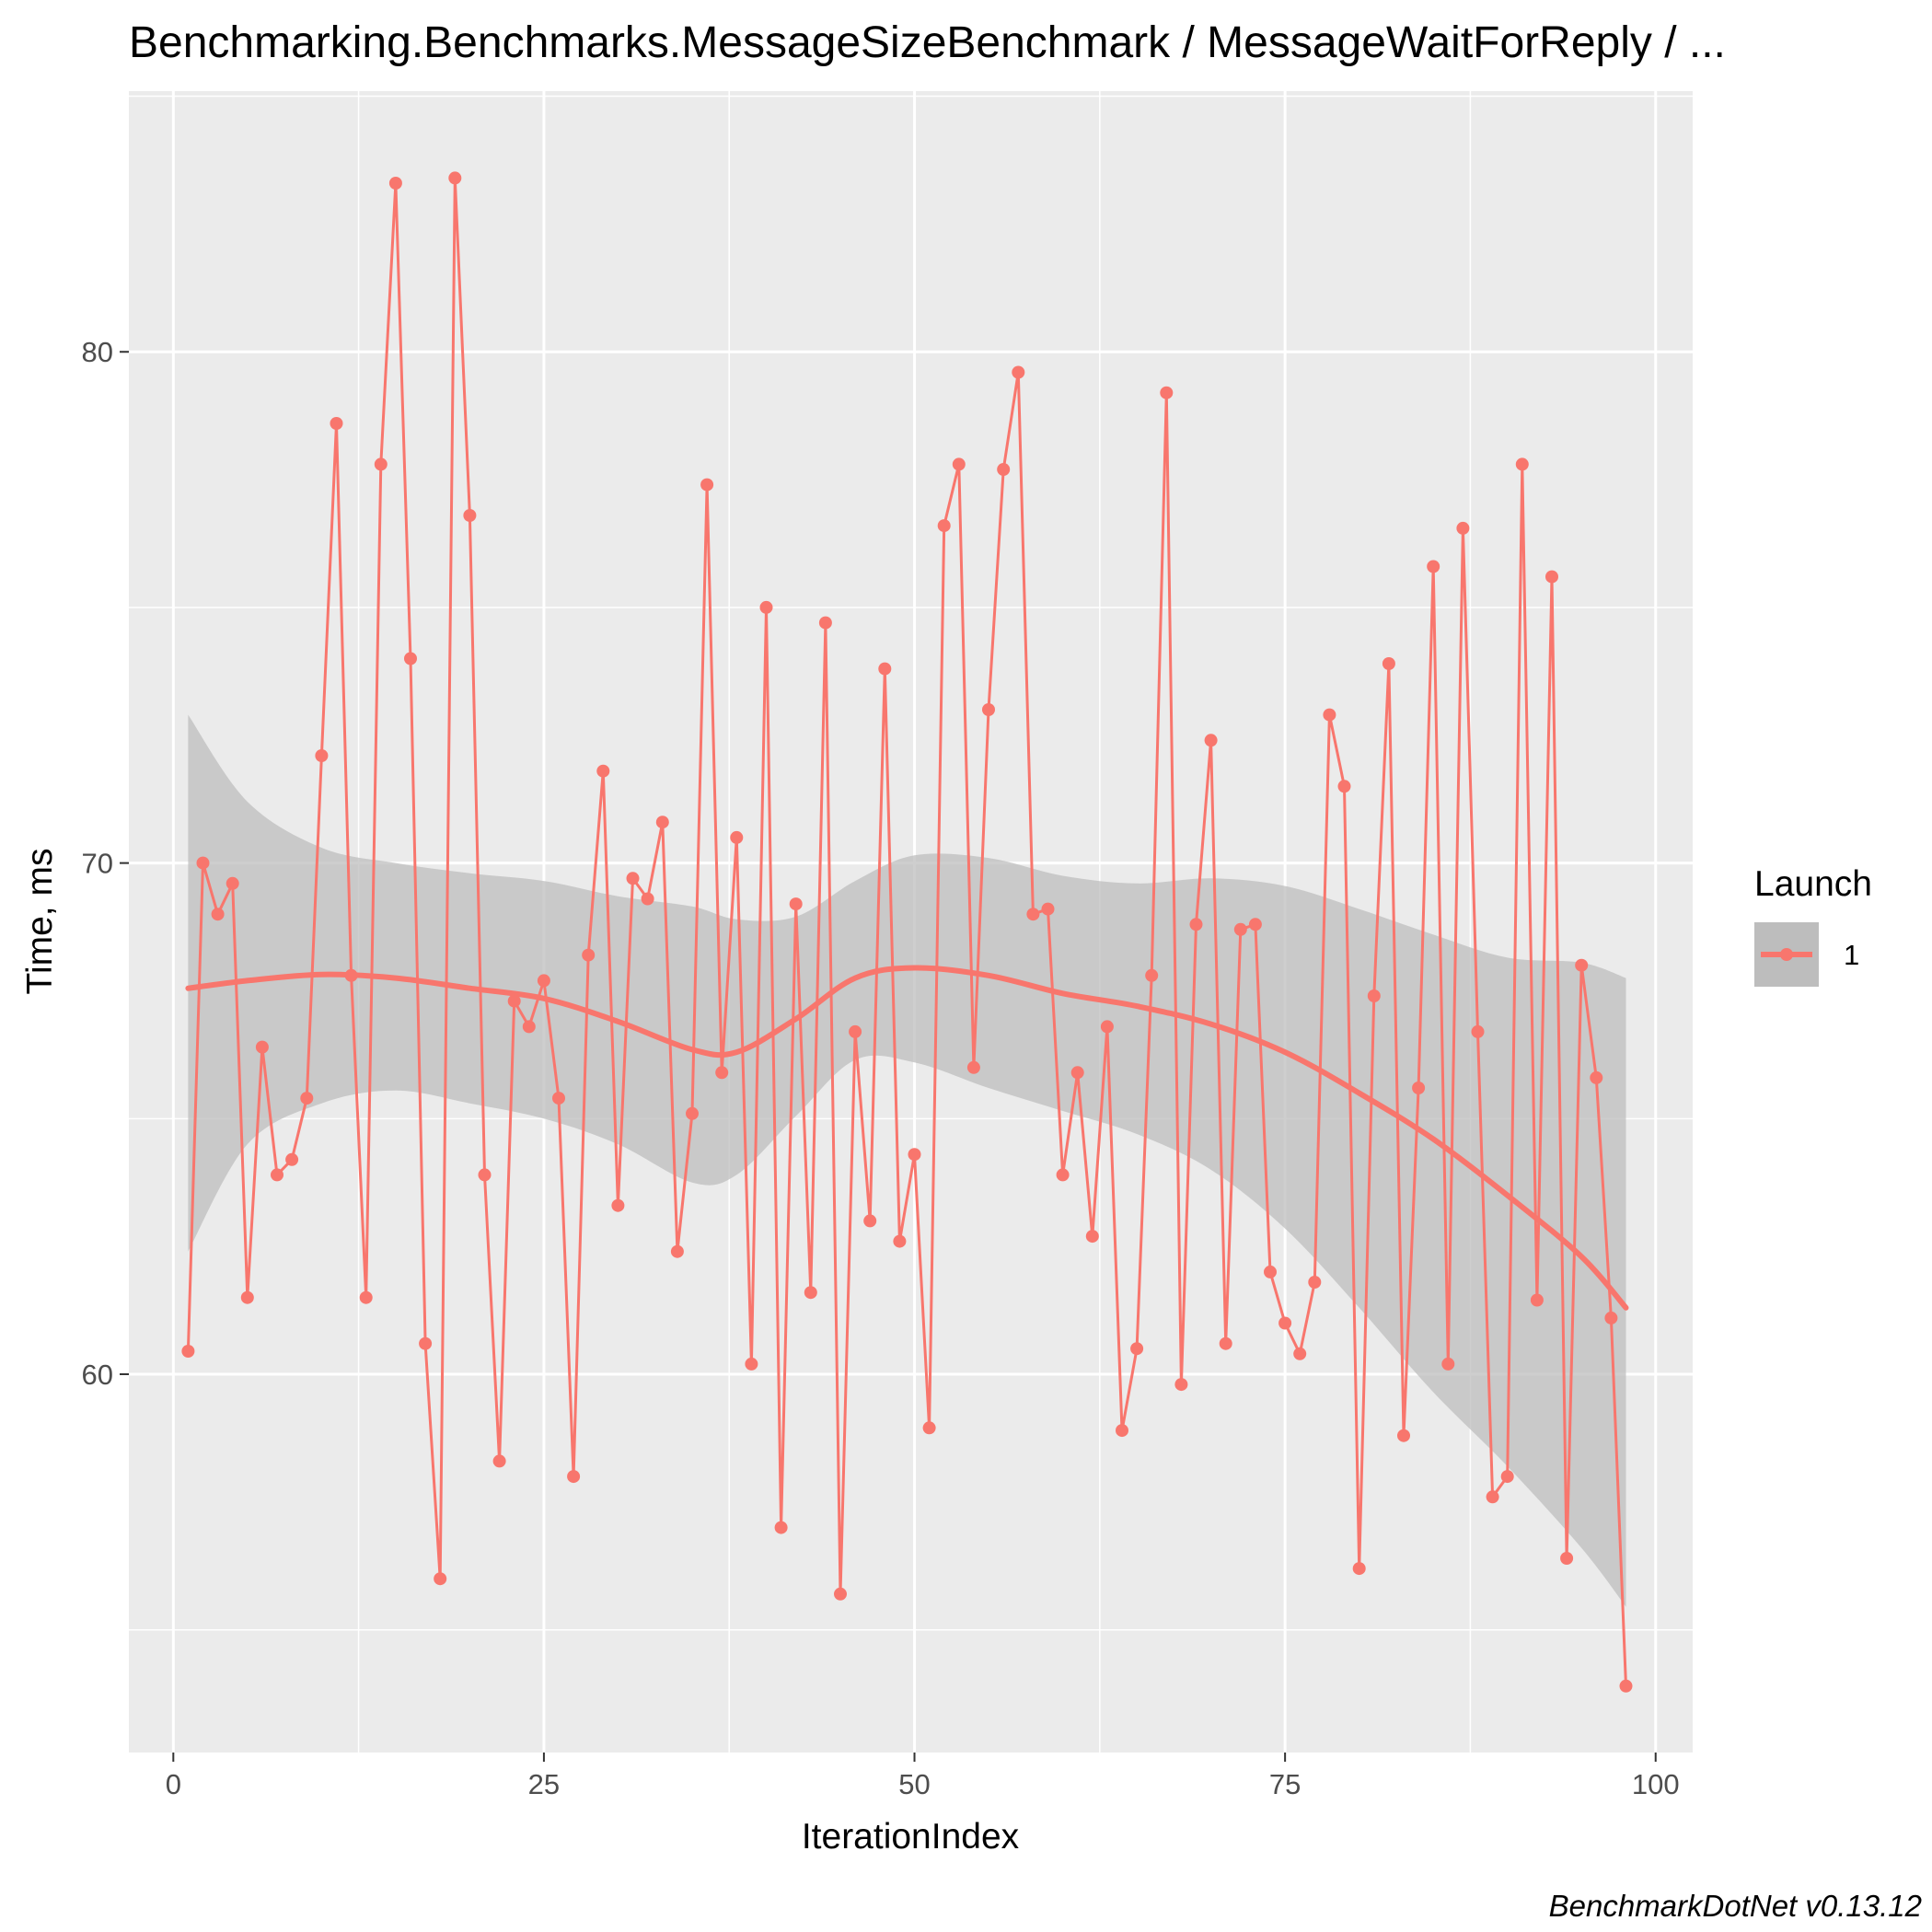 The image size is (1932, 1932). What do you see at coordinates (1813, 884) in the screenshot?
I see `legend-title: Launch` at bounding box center [1813, 884].